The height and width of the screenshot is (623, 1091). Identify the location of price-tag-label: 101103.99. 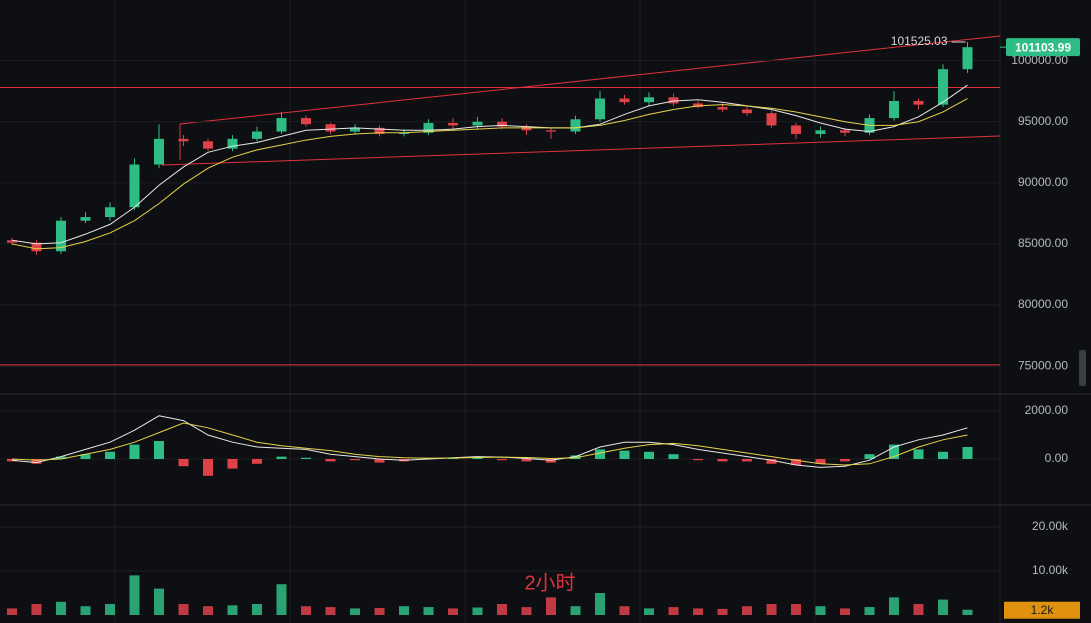
(1043, 47).